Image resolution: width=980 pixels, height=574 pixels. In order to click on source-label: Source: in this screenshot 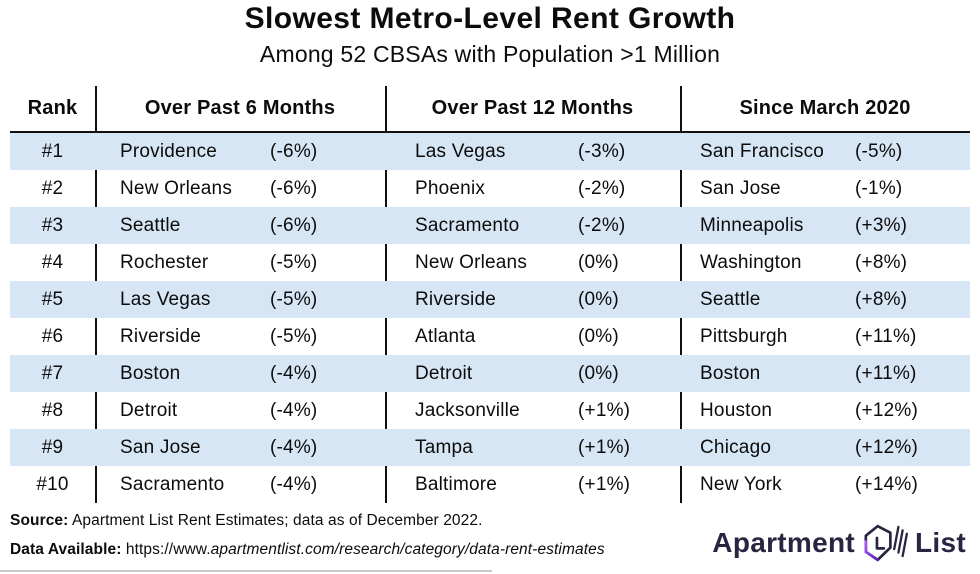, I will do `click(39, 520)`.